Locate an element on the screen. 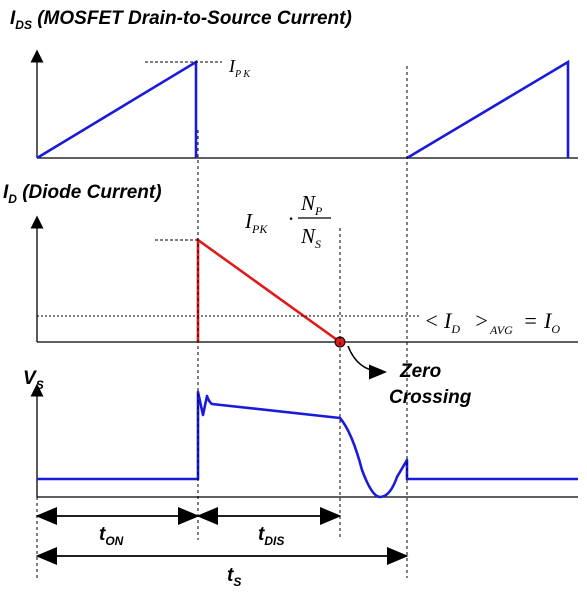 Image resolution: width=587 pixels, height=592 pixels. ton-label: tON is located at coordinates (111, 536).